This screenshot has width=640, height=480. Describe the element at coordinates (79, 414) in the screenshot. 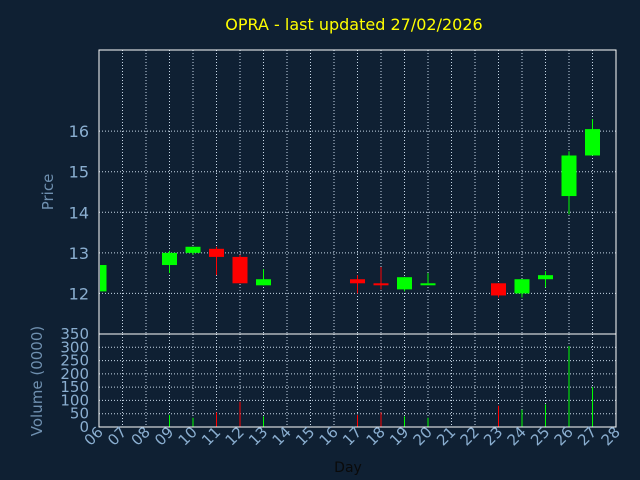

I see `volume-y-tick-label: 50` at that location.